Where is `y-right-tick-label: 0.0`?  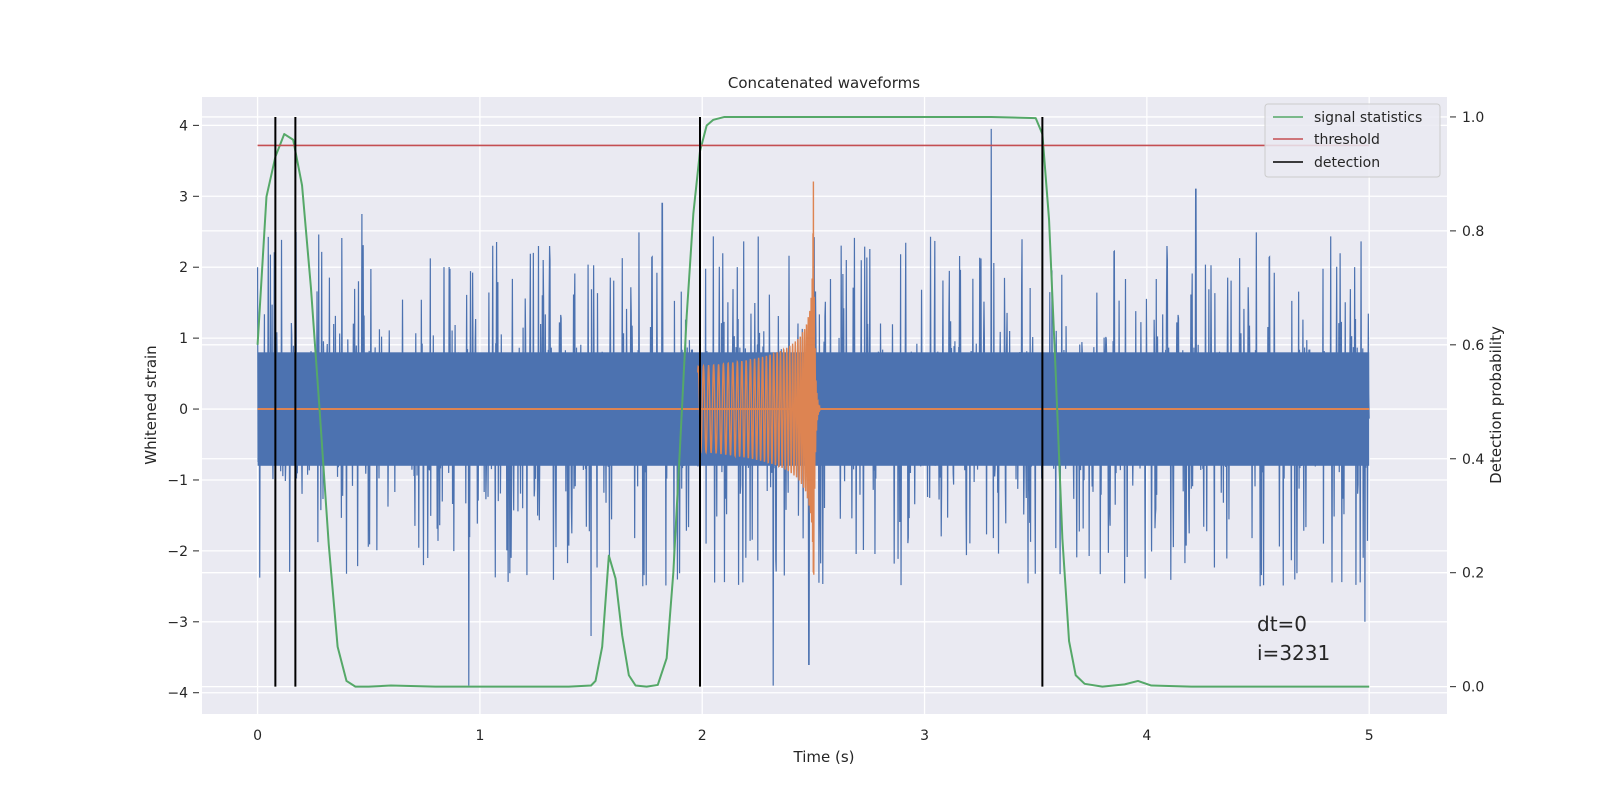
y-right-tick-label: 0.0 is located at coordinates (1473, 688).